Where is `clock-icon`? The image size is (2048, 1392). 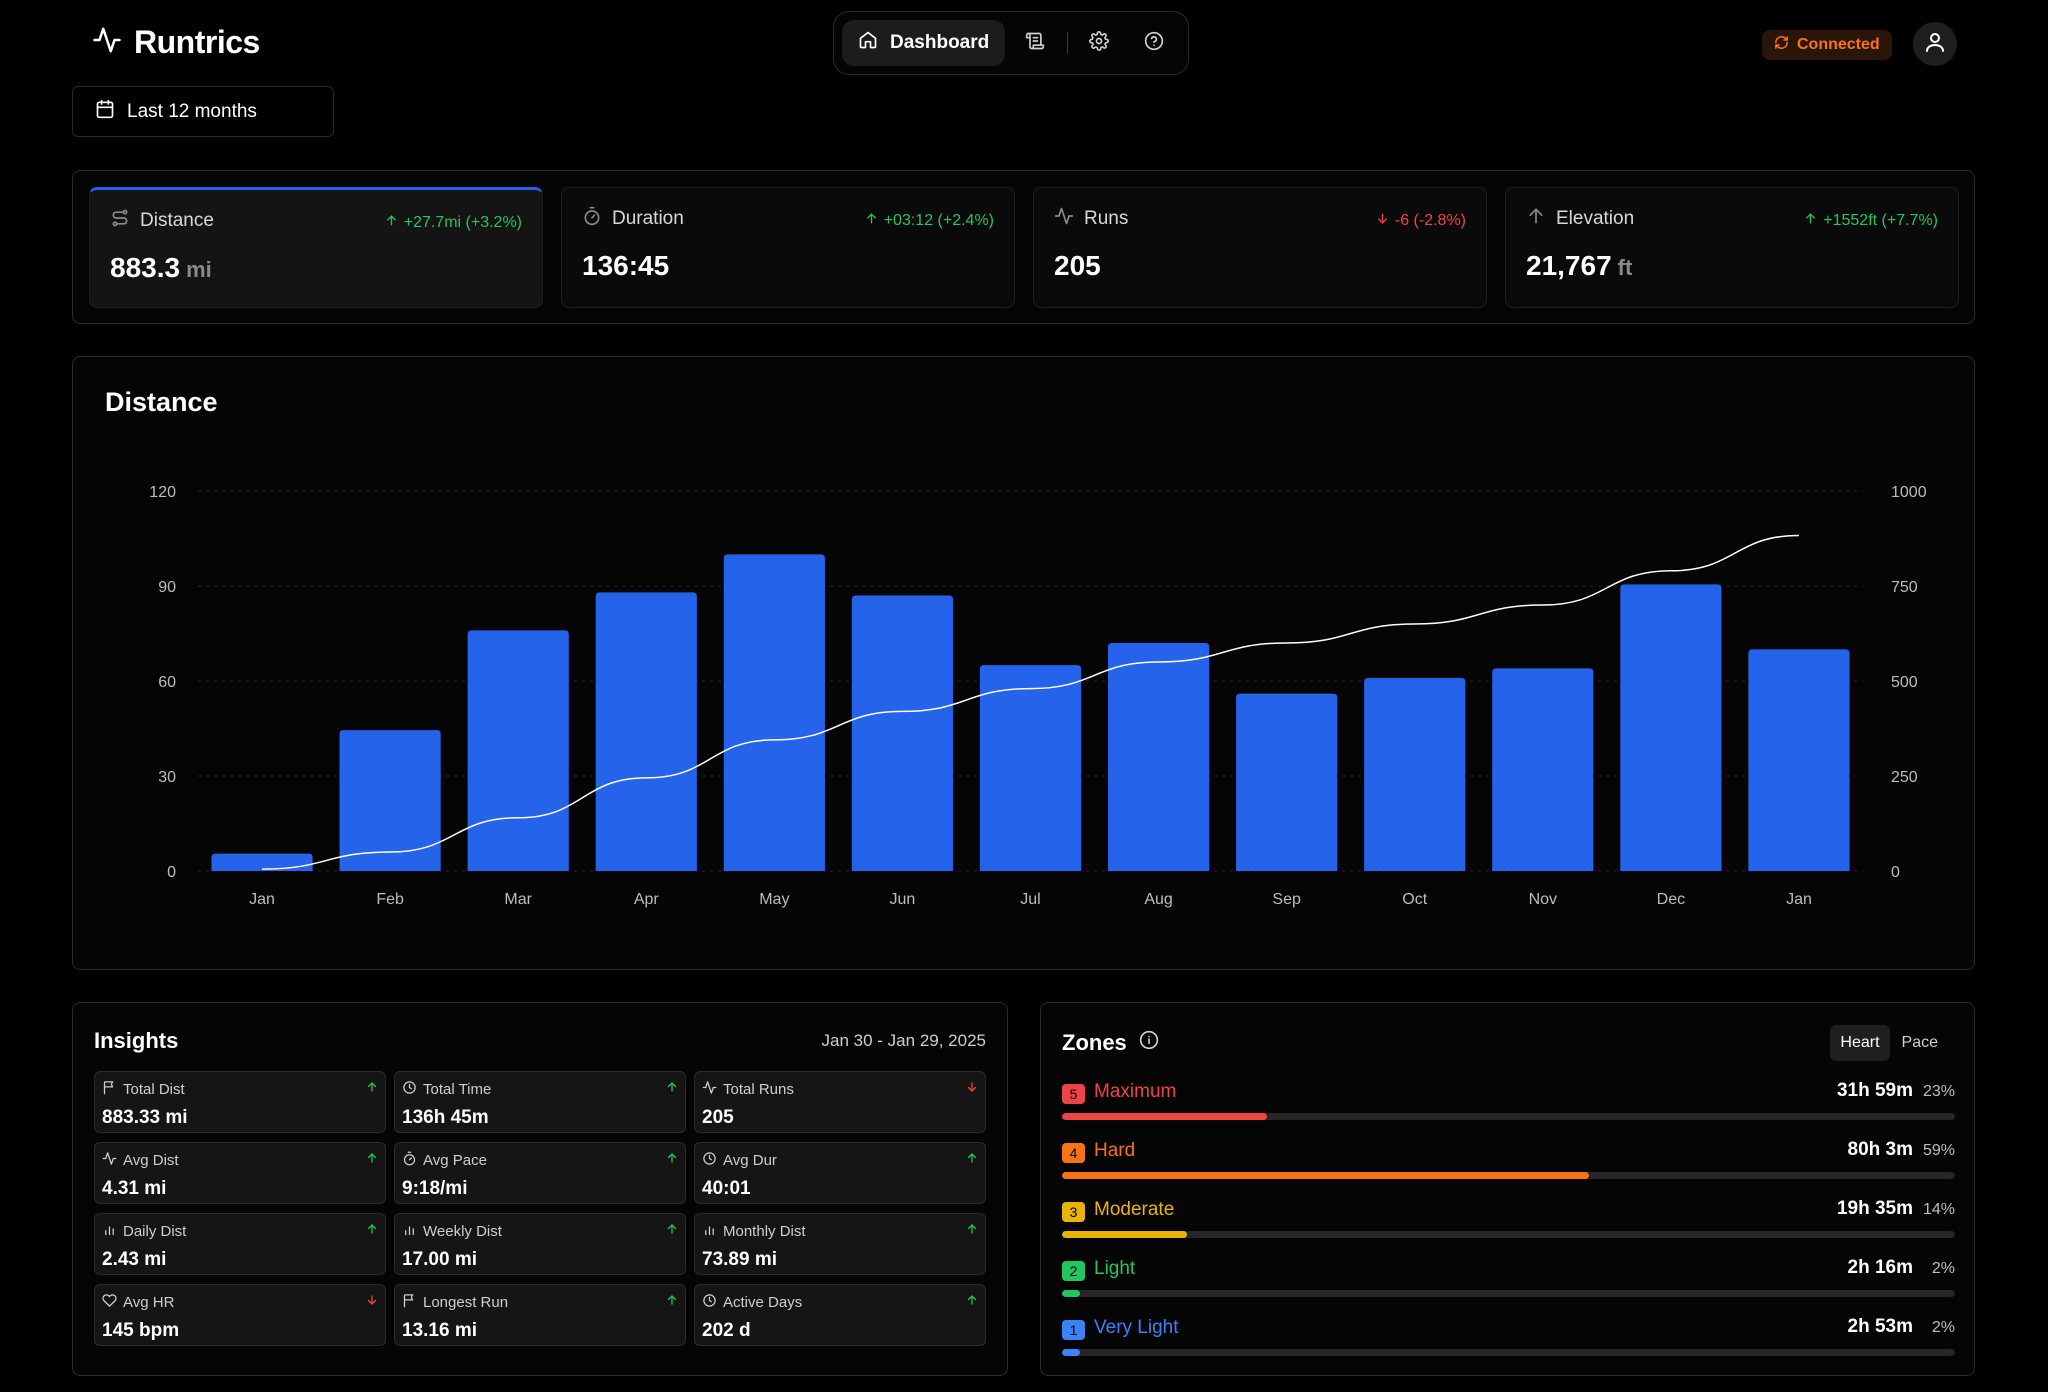
clock-icon is located at coordinates (709, 1302).